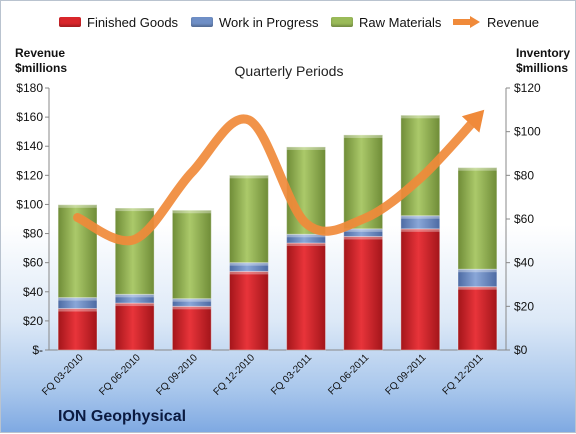  What do you see at coordinates (524, 263) in the screenshot?
I see `right-tick-label: $40` at bounding box center [524, 263].